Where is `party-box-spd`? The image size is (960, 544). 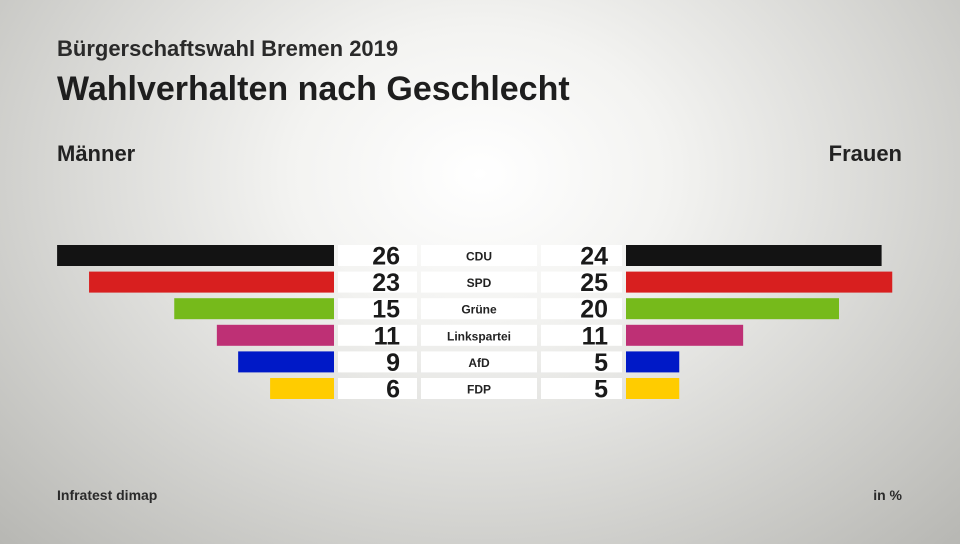
party-box-spd is located at coordinates (479, 282).